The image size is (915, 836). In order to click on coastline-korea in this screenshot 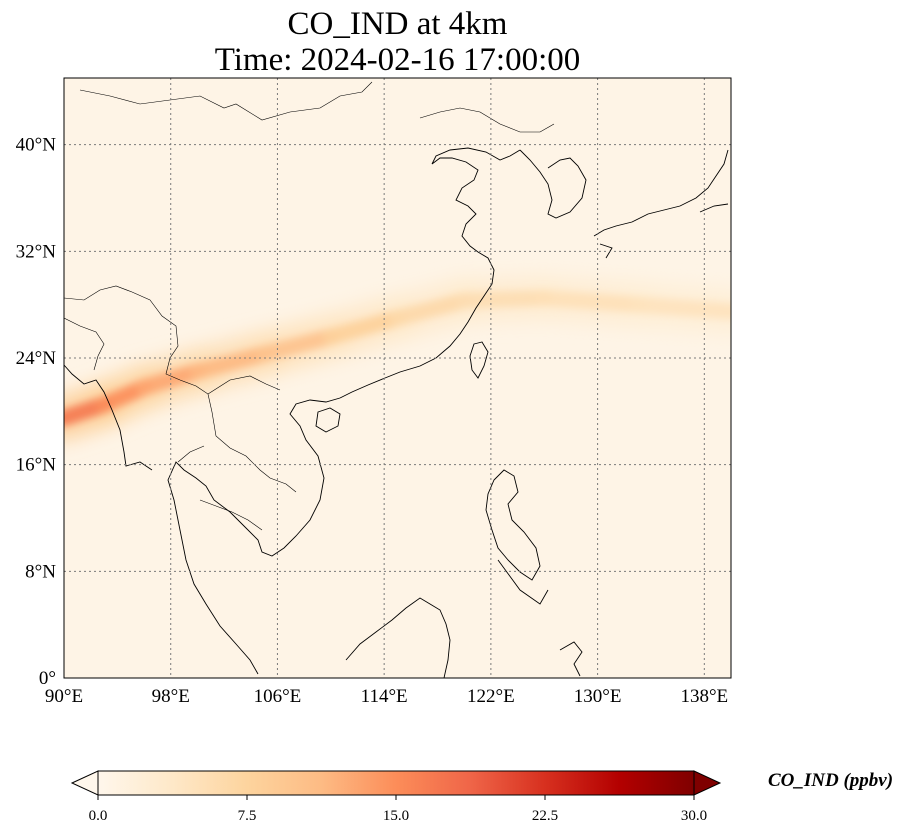, I will do `click(553, 184)`.